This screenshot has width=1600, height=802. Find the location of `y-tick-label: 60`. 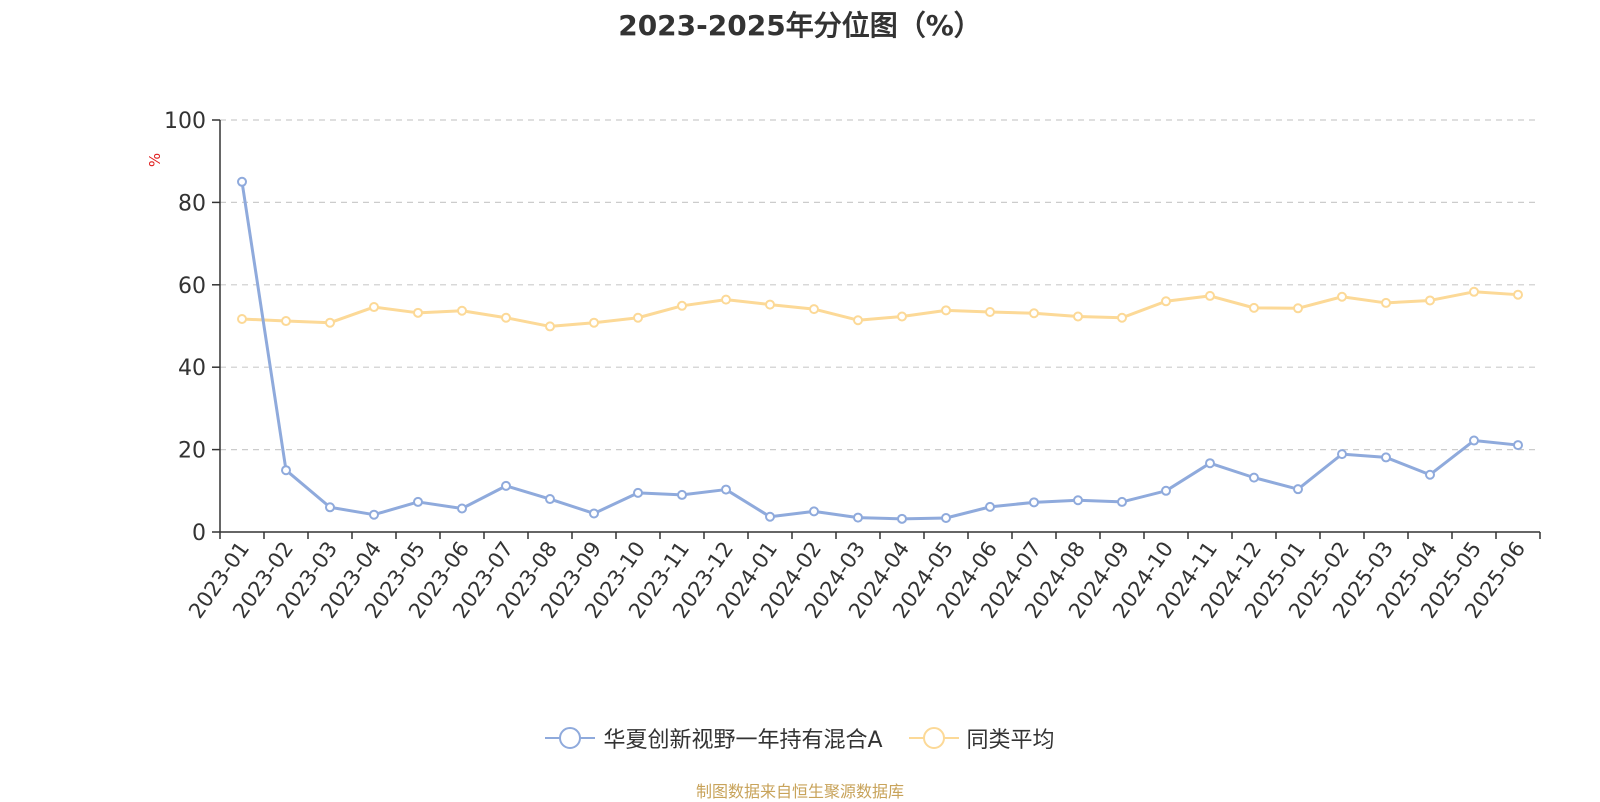

y-tick-label: 60 is located at coordinates (192, 286).